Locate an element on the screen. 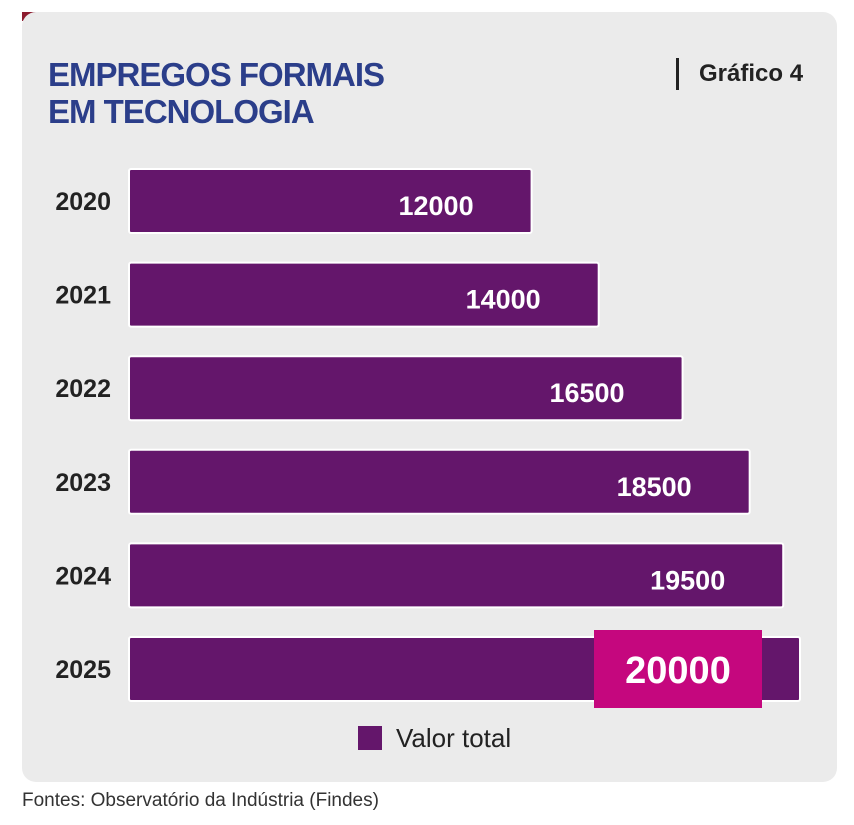 The image size is (854, 825). bar-2023 is located at coordinates (439, 481).